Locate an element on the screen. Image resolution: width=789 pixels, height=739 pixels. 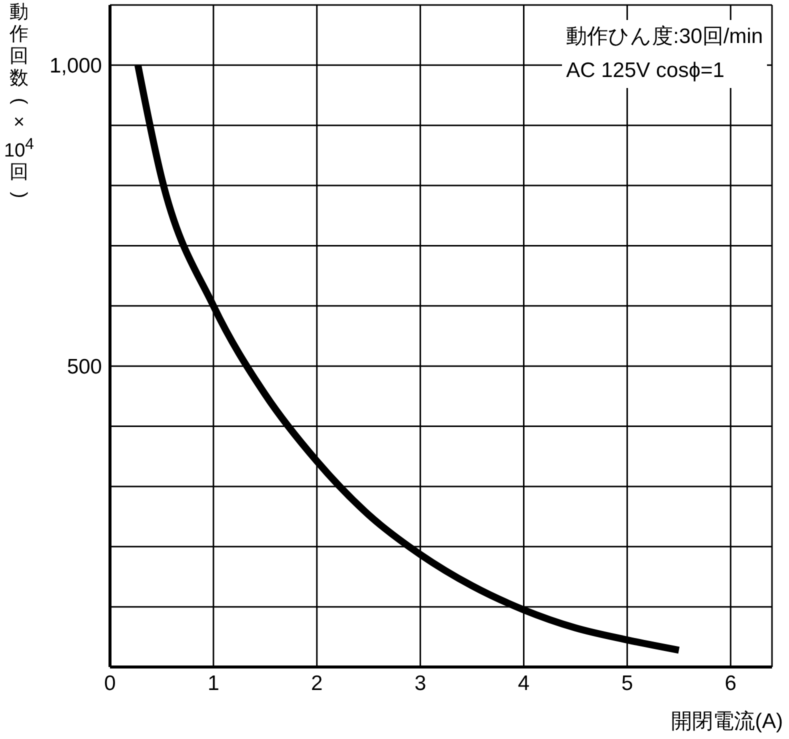
x-tick-label: 1 is located at coordinates (214, 683).